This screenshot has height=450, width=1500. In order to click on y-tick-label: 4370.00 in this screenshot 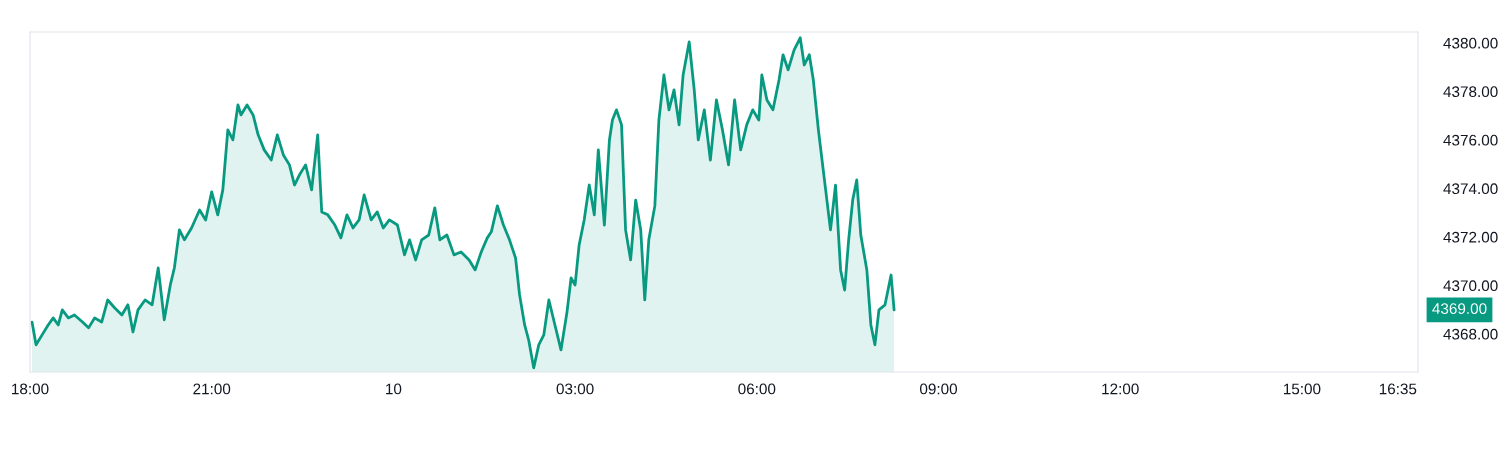, I will do `click(1470, 286)`.